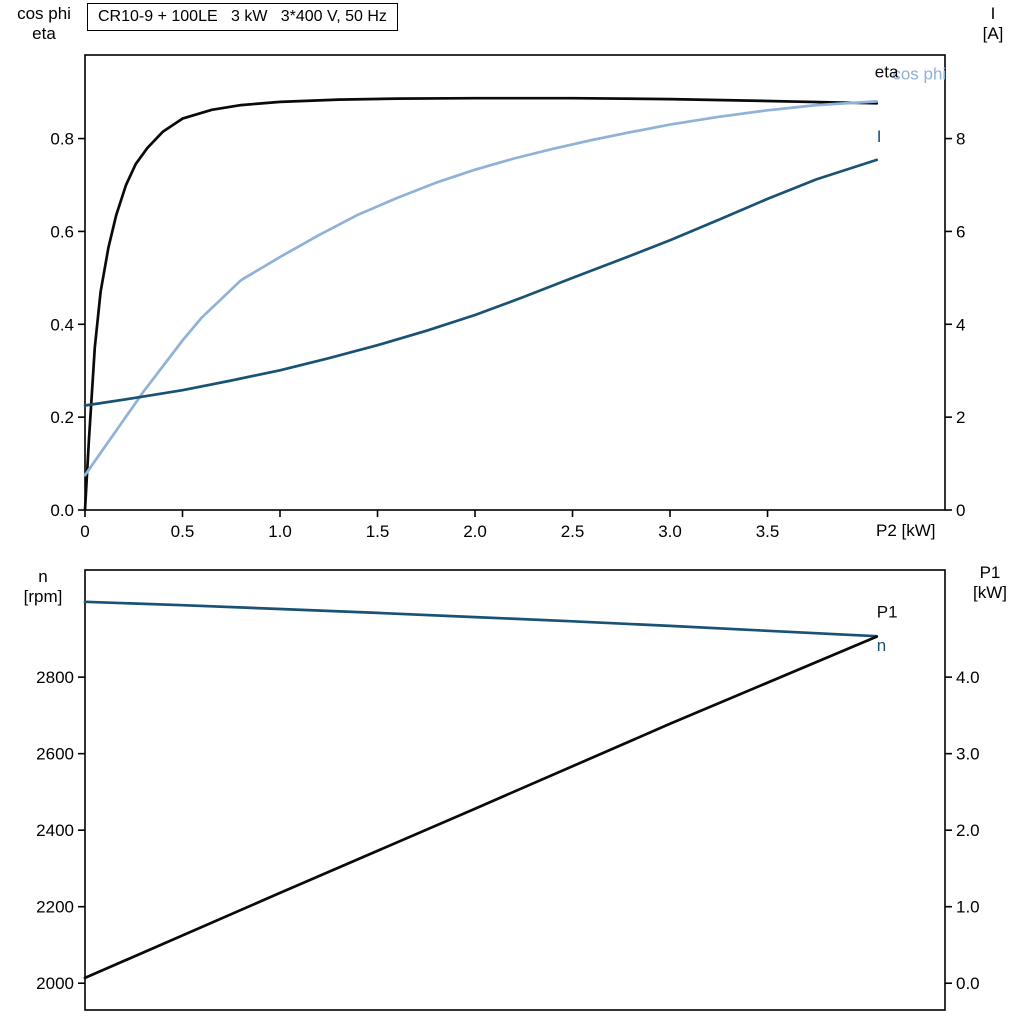 The width and height of the screenshot is (1024, 1024). I want to click on right-tick-label: 4.0, so click(968, 677).